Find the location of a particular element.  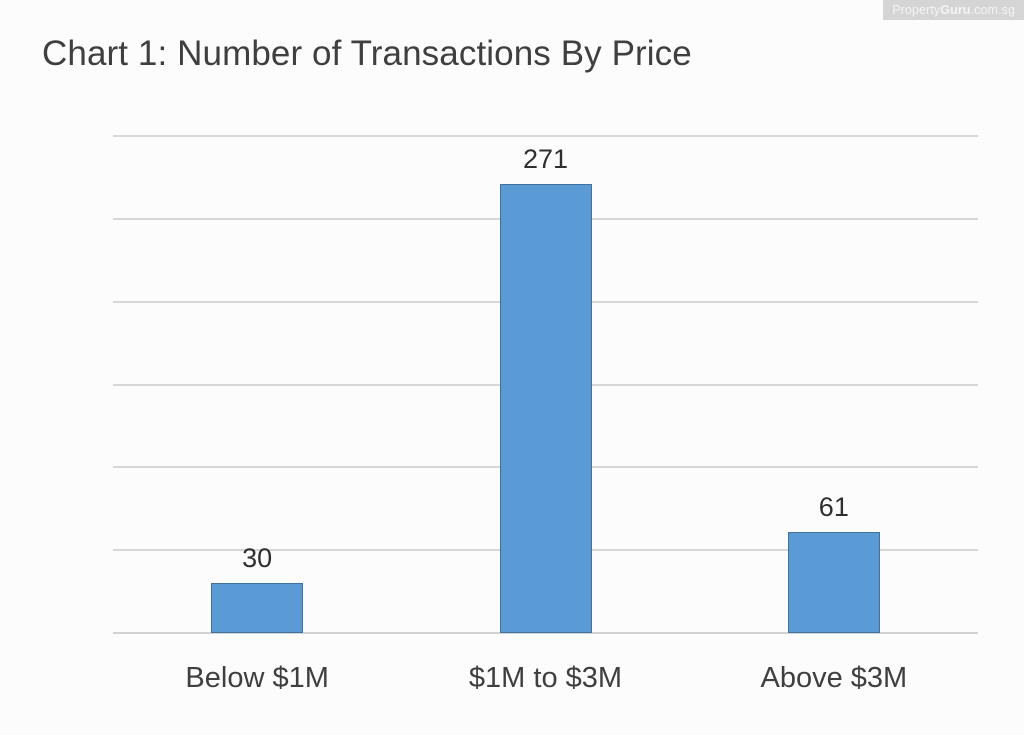

watermark-brand: Guru is located at coordinates (955, 10).